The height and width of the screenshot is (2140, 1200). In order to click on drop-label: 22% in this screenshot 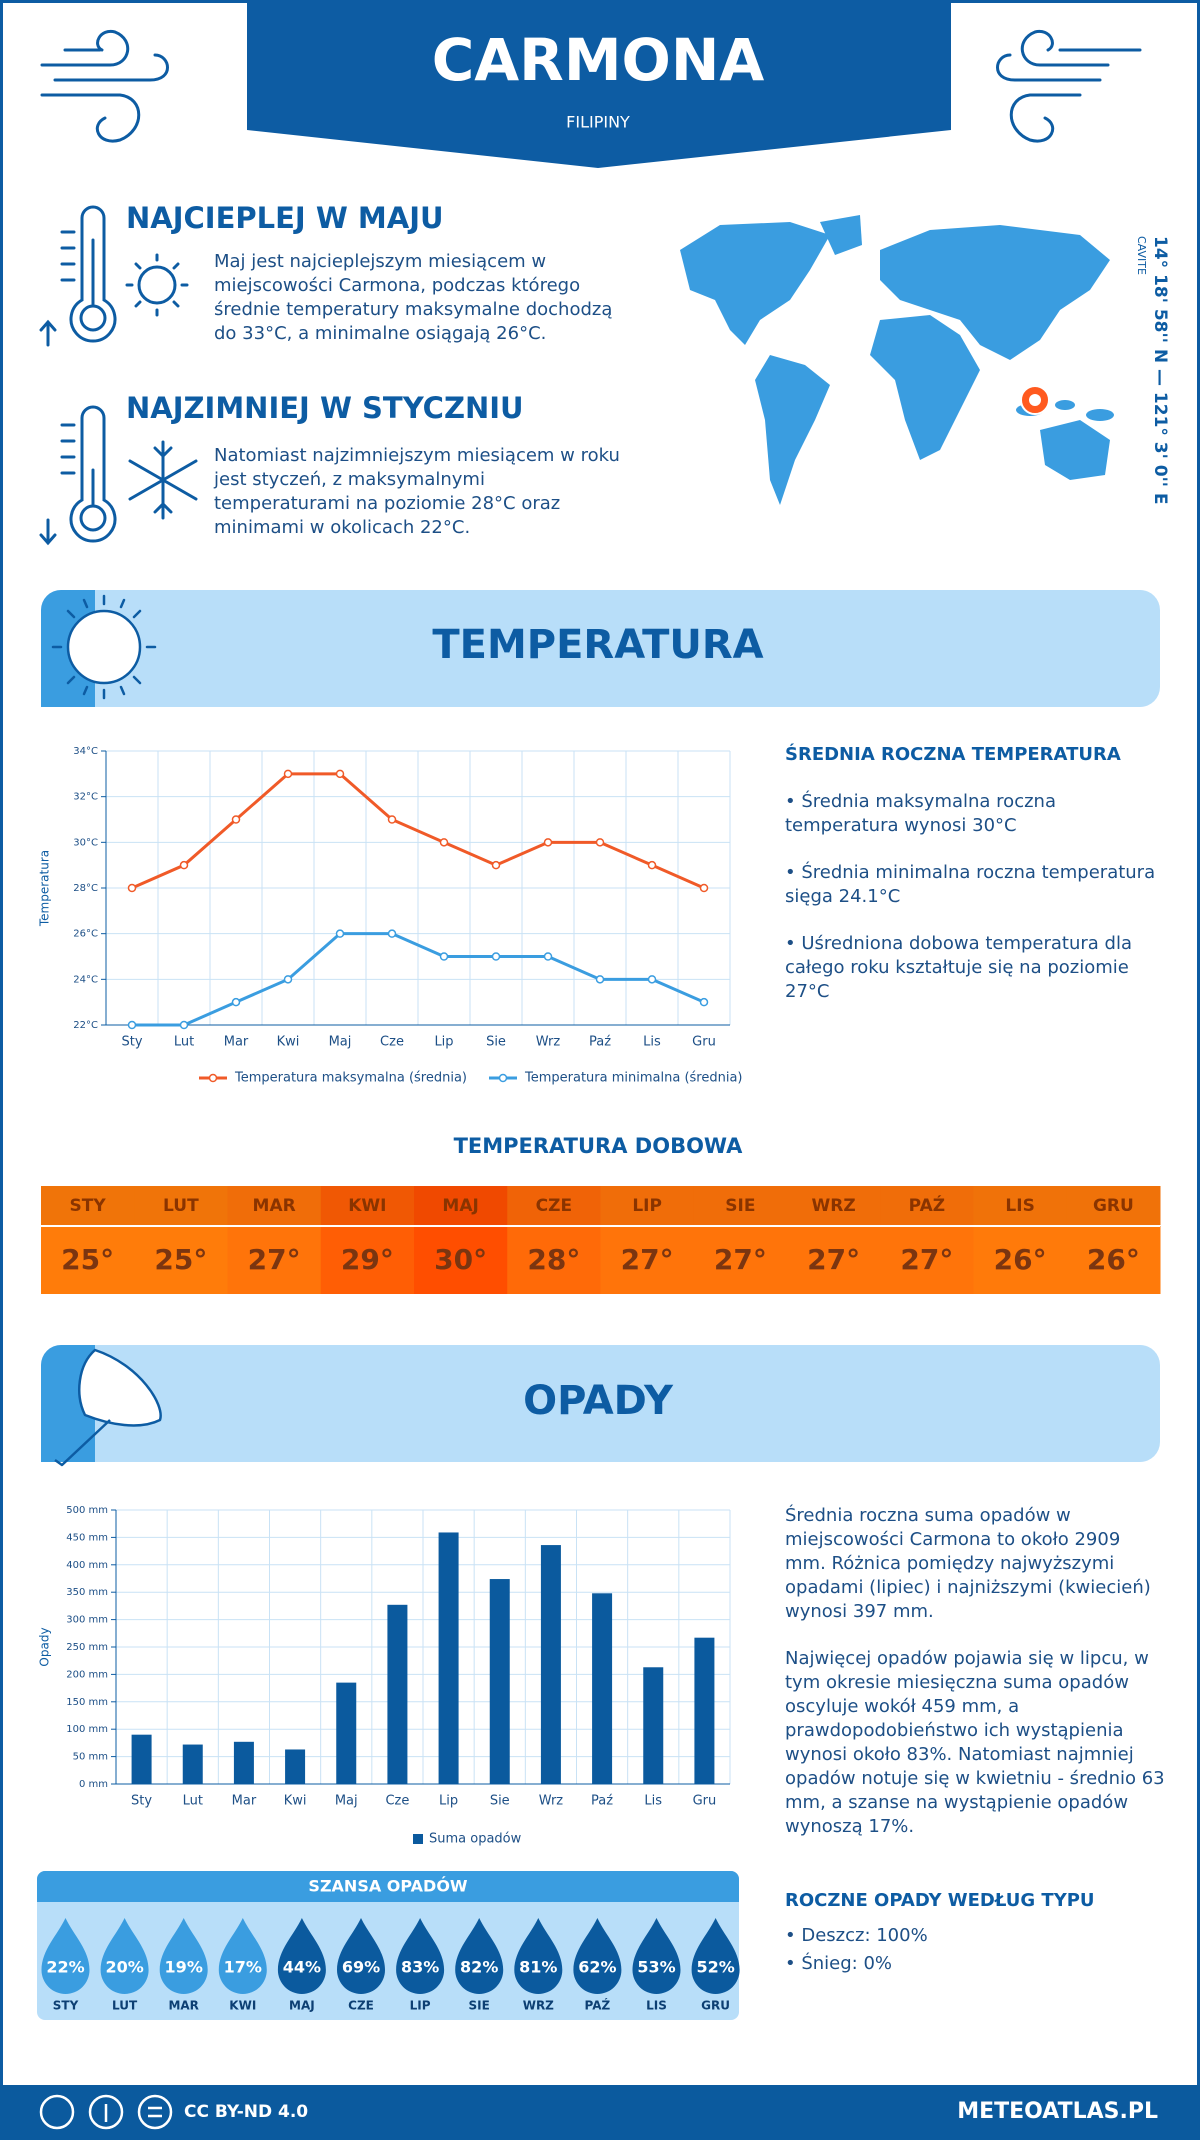, I will do `click(65, 1967)`.